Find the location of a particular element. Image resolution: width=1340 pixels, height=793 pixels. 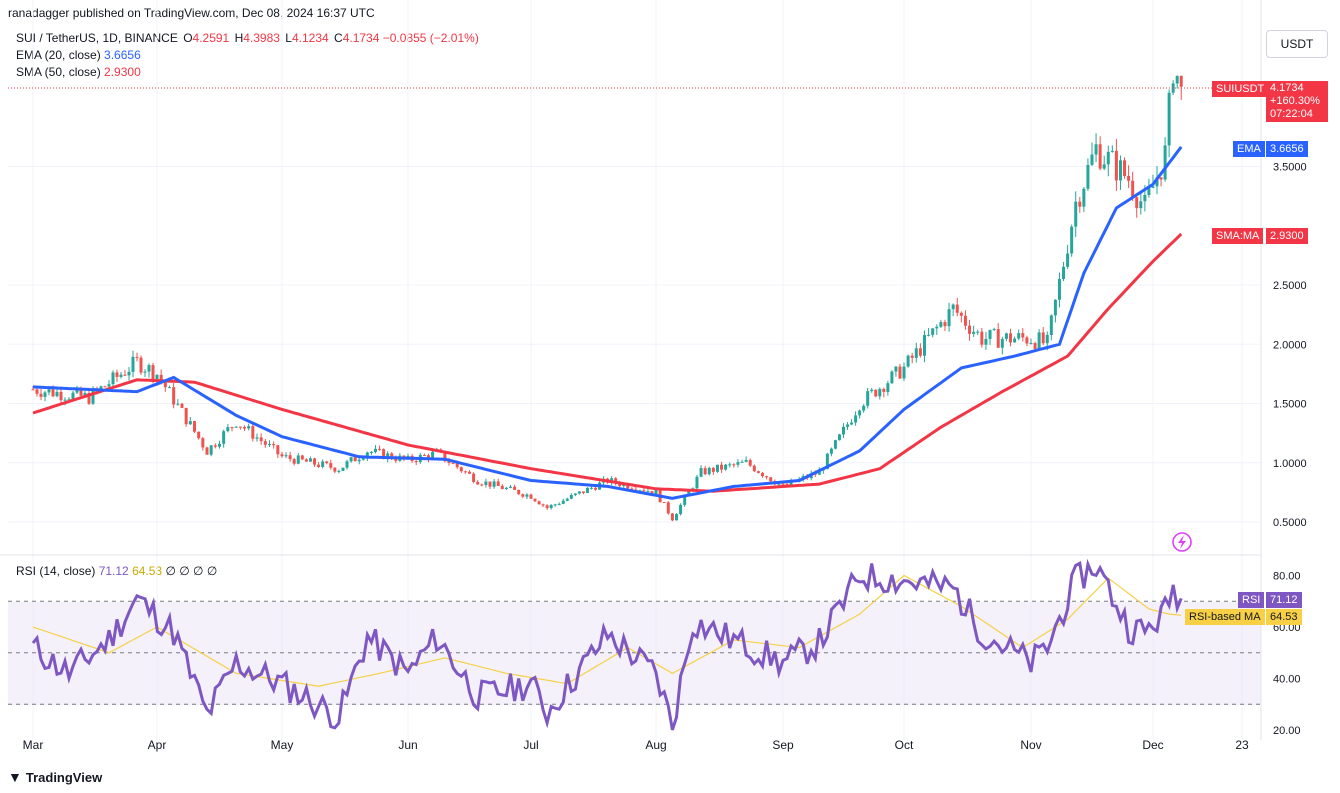

y-tick-label: 3.5000 is located at coordinates (1290, 168).